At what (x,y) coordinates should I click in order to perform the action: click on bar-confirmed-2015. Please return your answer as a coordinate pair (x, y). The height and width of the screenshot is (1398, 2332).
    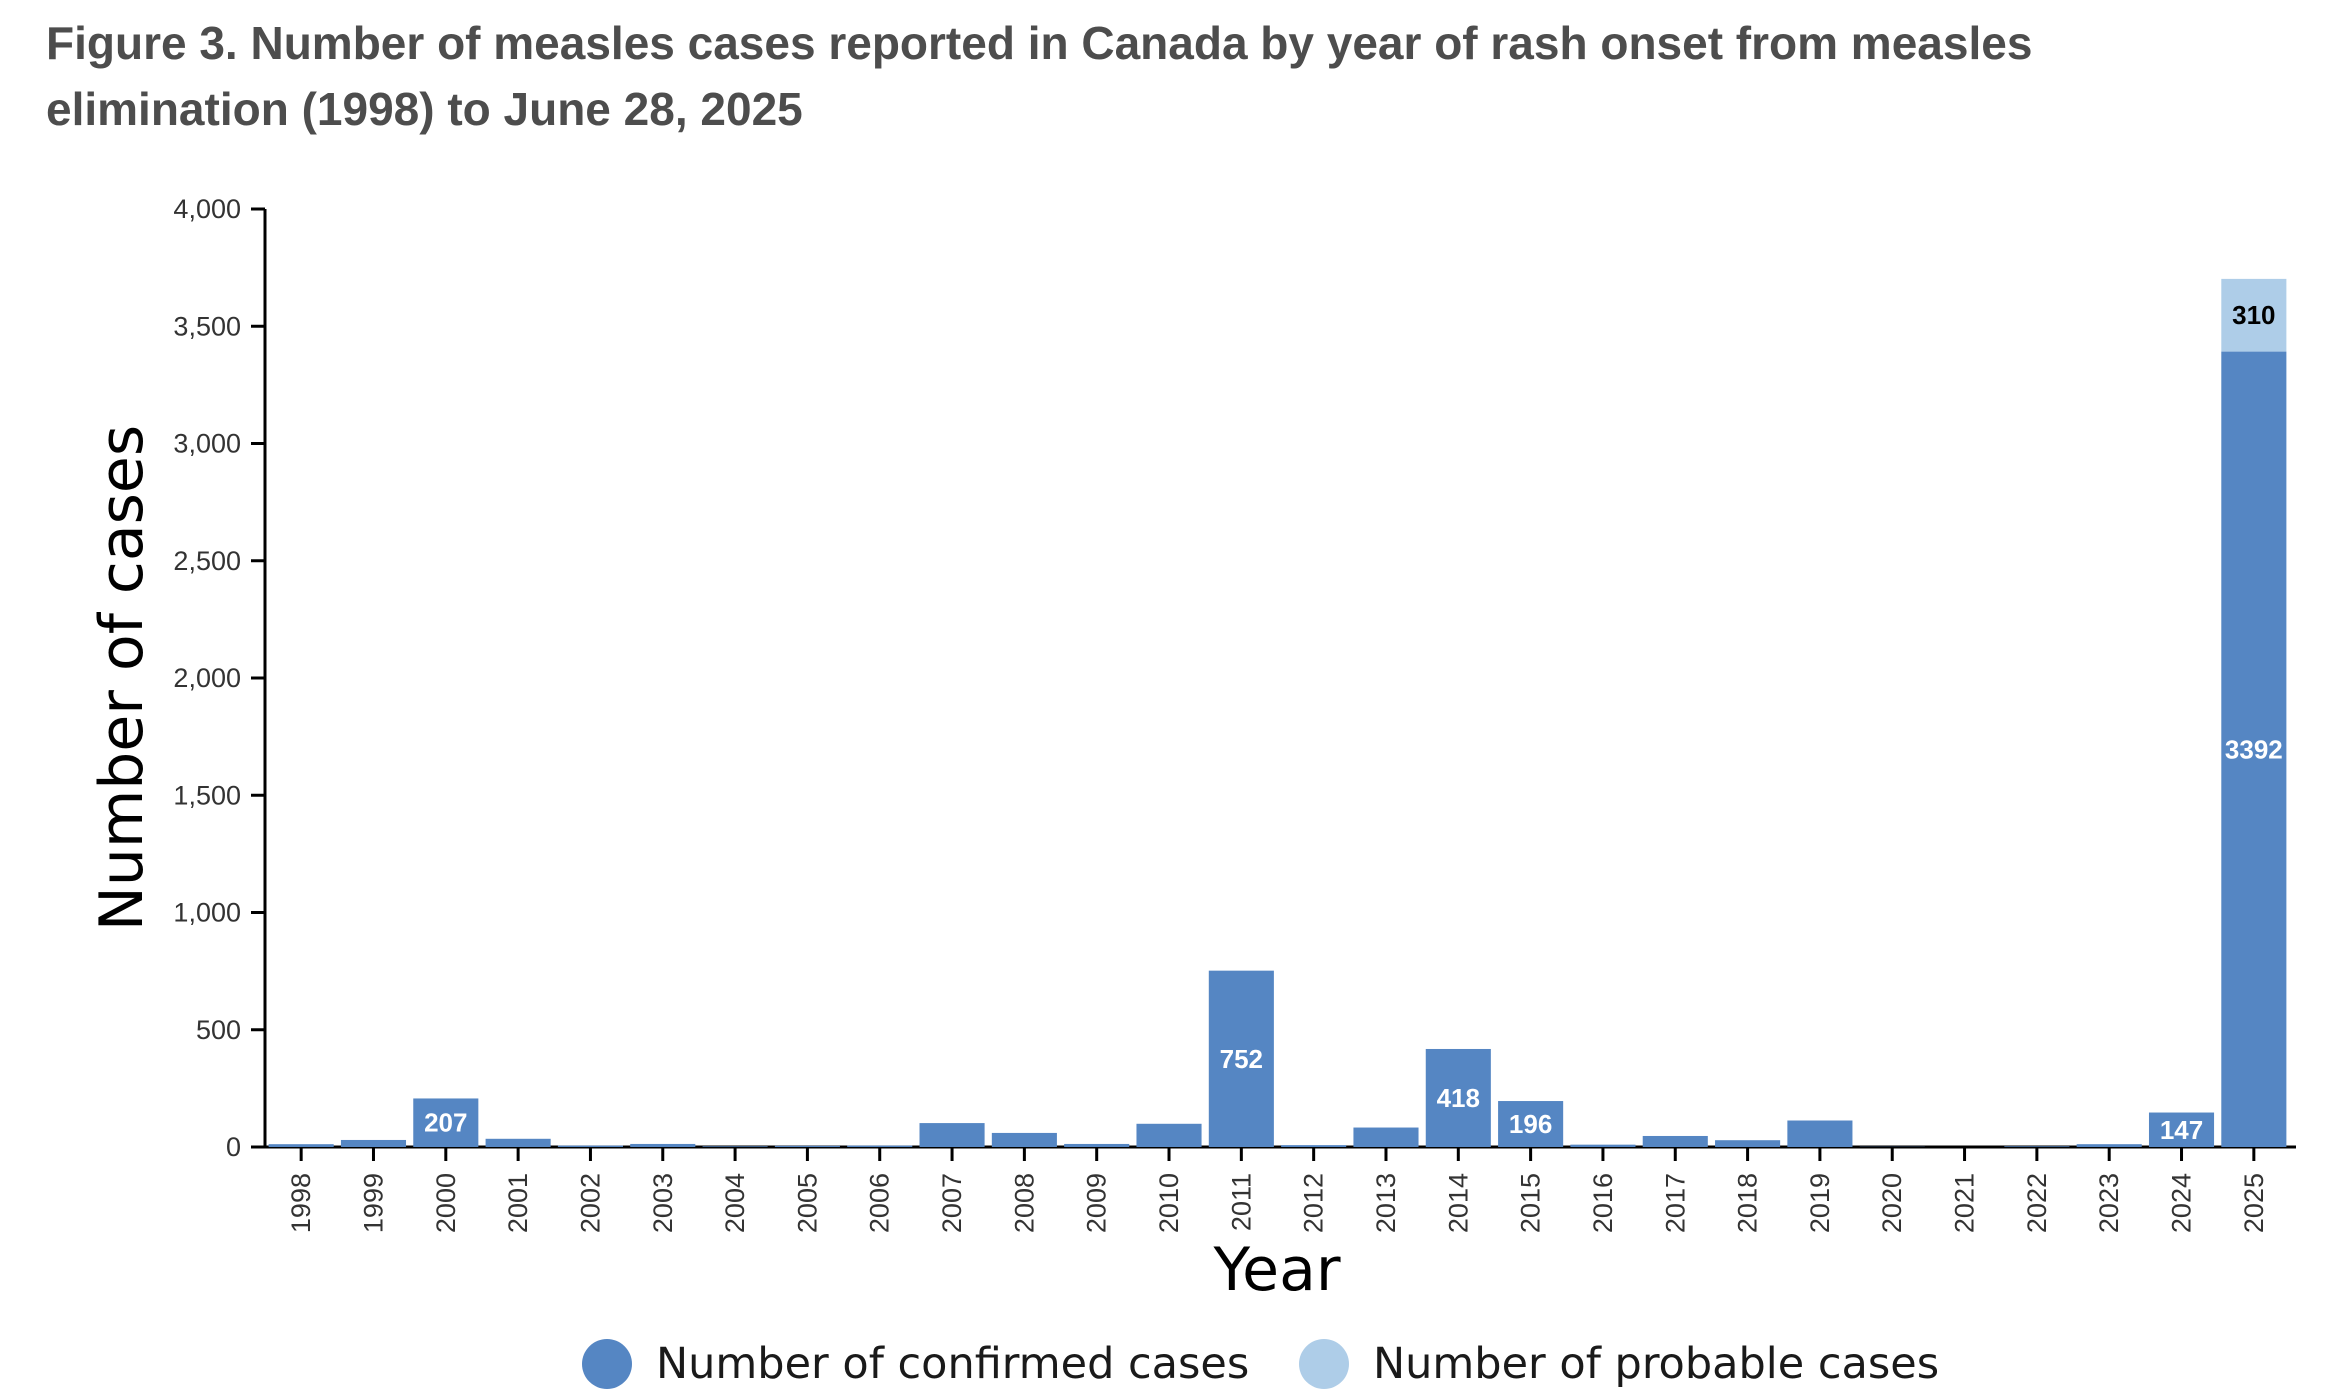
    Looking at the image, I should click on (1531, 1124).